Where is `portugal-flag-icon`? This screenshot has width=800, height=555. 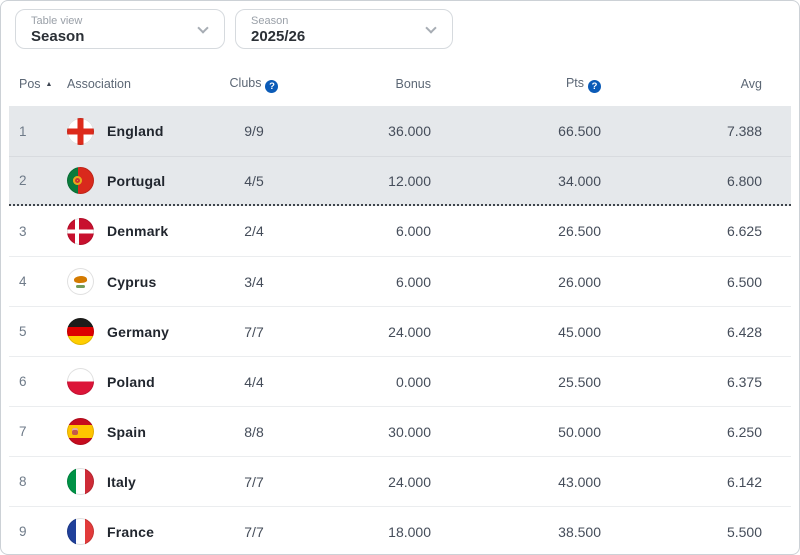 portugal-flag-icon is located at coordinates (80, 180).